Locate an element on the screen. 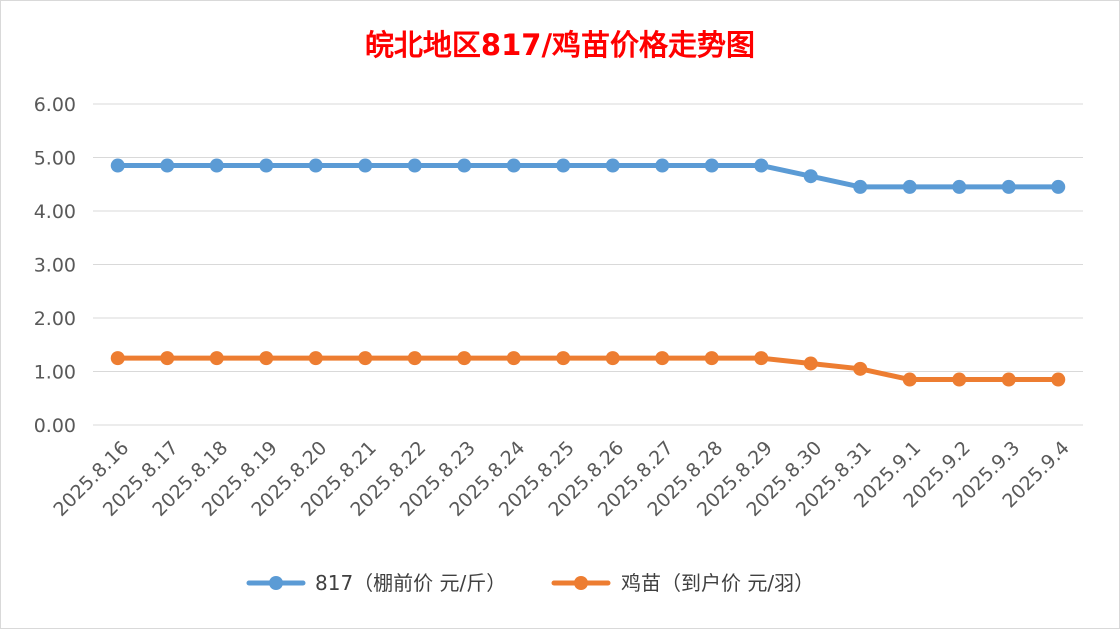 This screenshot has width=1120, height=629. legend-label: 鸡苗（到户价 元/羽） is located at coordinates (717, 583).